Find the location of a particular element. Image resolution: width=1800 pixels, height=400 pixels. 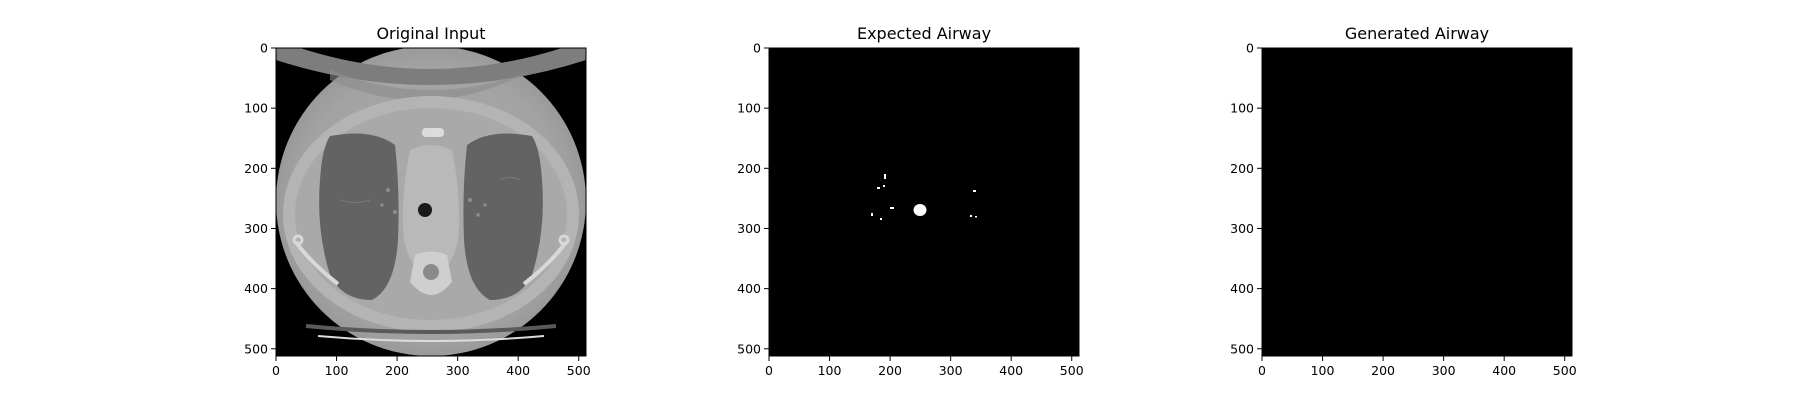

generated-airway-mask is located at coordinates (1417, 202).